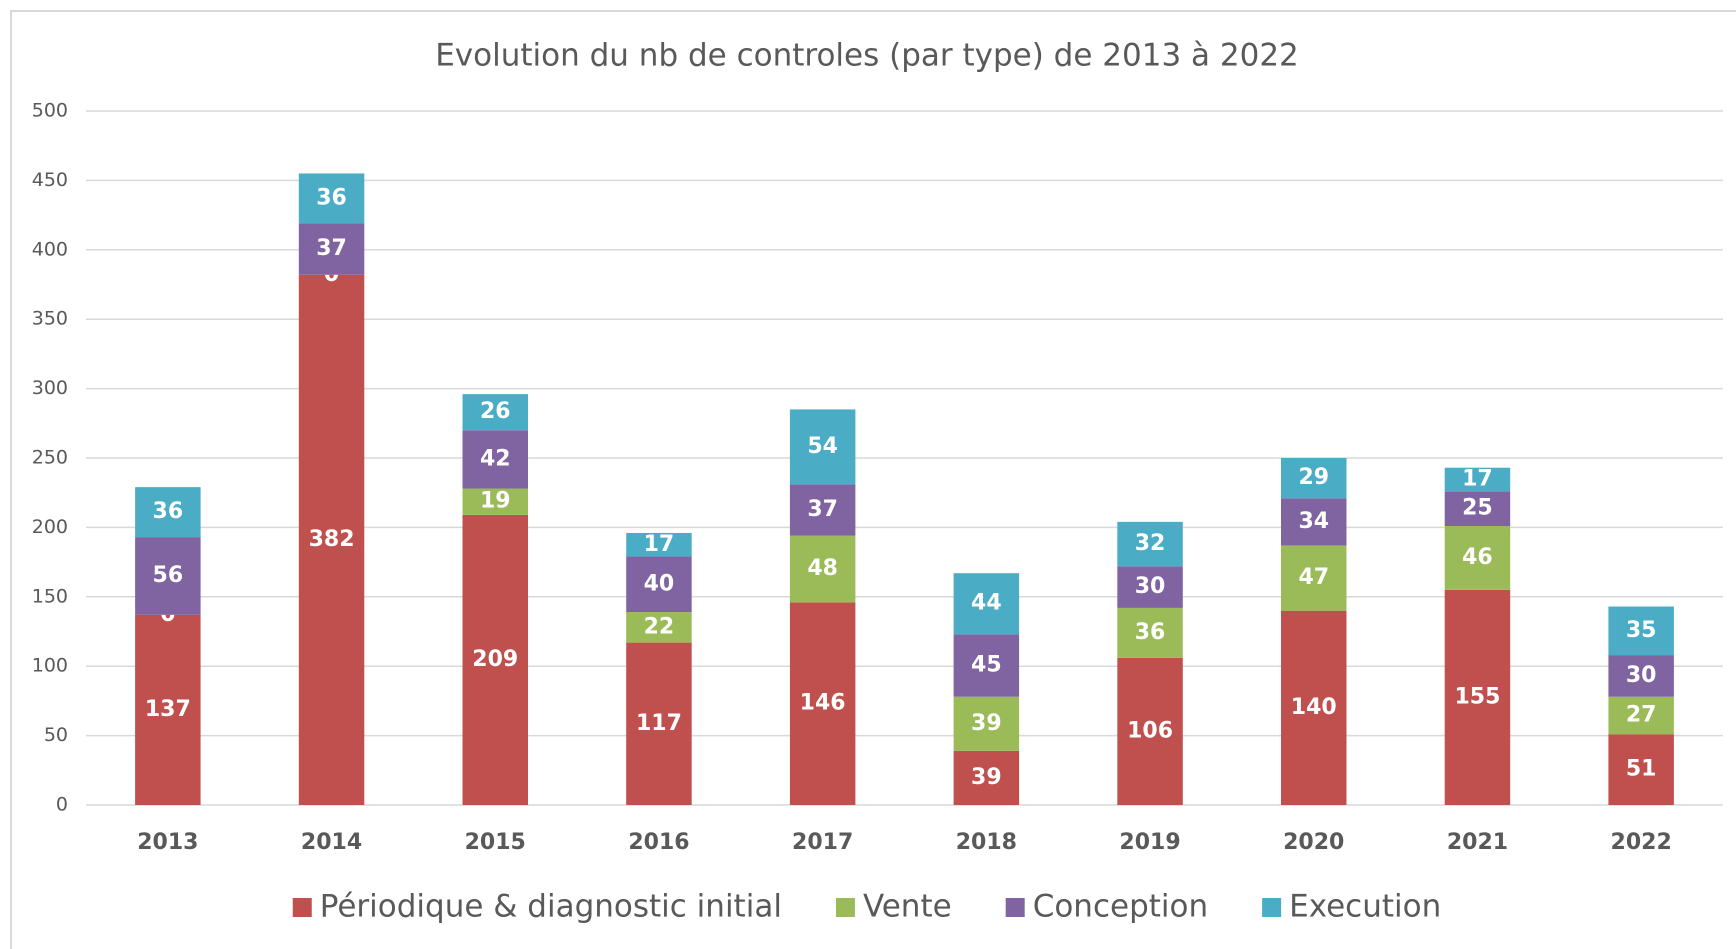 The image size is (1736, 949). I want to click on data-label: 209, so click(495, 659).